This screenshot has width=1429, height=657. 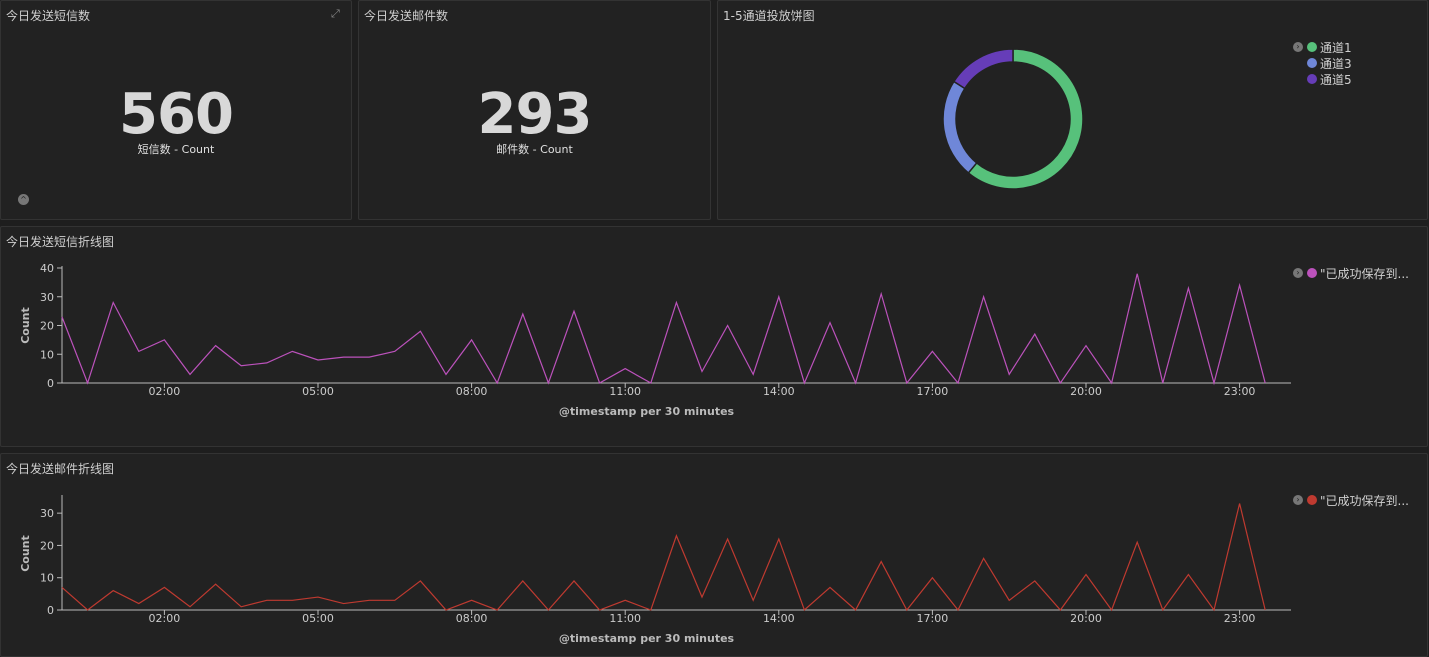 What do you see at coordinates (1336, 79) in the screenshot?
I see `legend-label: 通道5` at bounding box center [1336, 79].